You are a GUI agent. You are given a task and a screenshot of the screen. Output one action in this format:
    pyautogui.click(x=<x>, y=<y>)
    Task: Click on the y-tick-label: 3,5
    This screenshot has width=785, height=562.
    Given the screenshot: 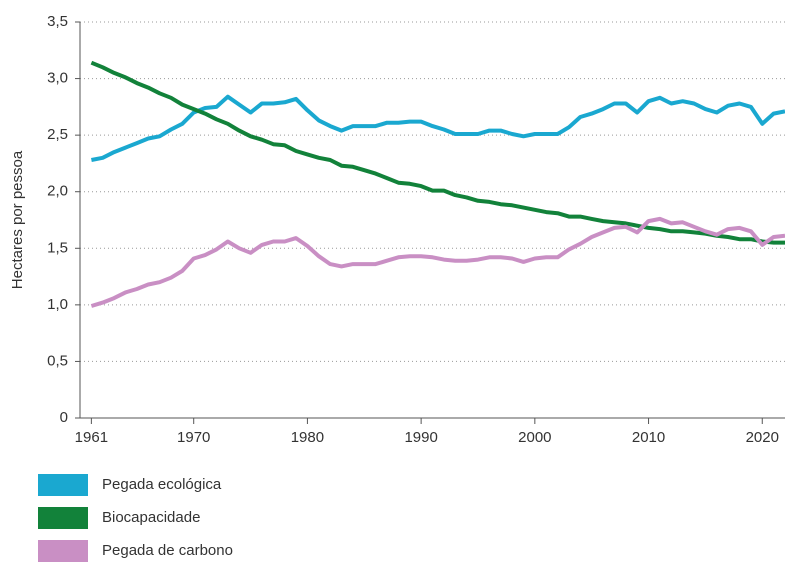 What is the action you would take?
    pyautogui.click(x=57, y=21)
    